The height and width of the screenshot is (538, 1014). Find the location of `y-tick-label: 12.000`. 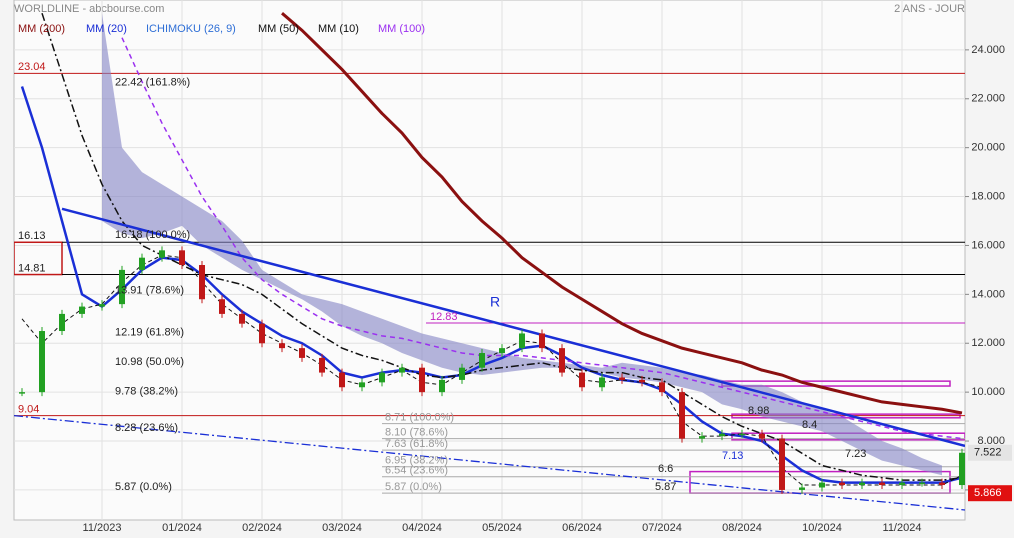

y-tick-label: 12.000 is located at coordinates (988, 343).